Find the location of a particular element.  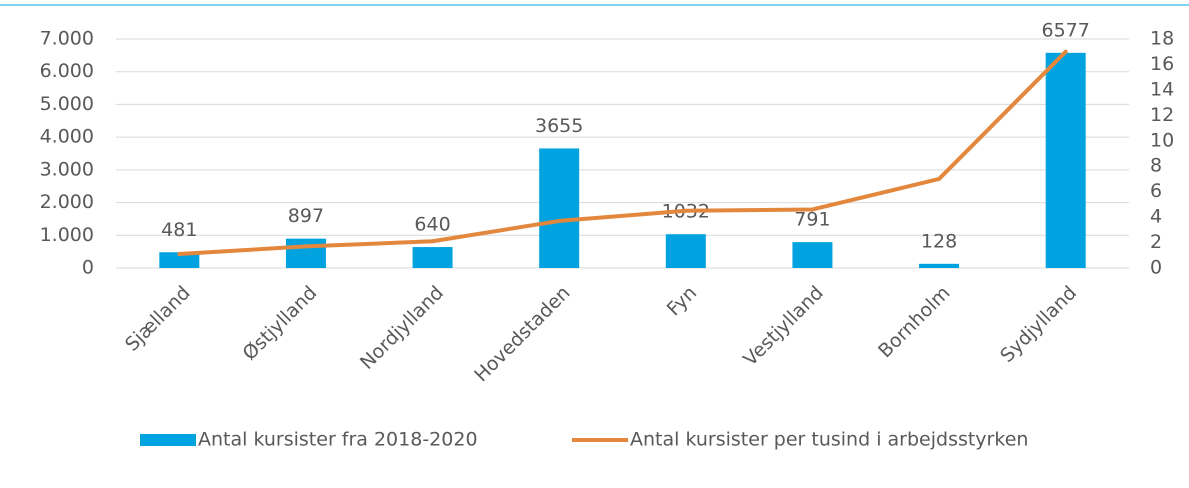

legend-label: Antal kursister fra 2018-2020 is located at coordinates (338, 440).